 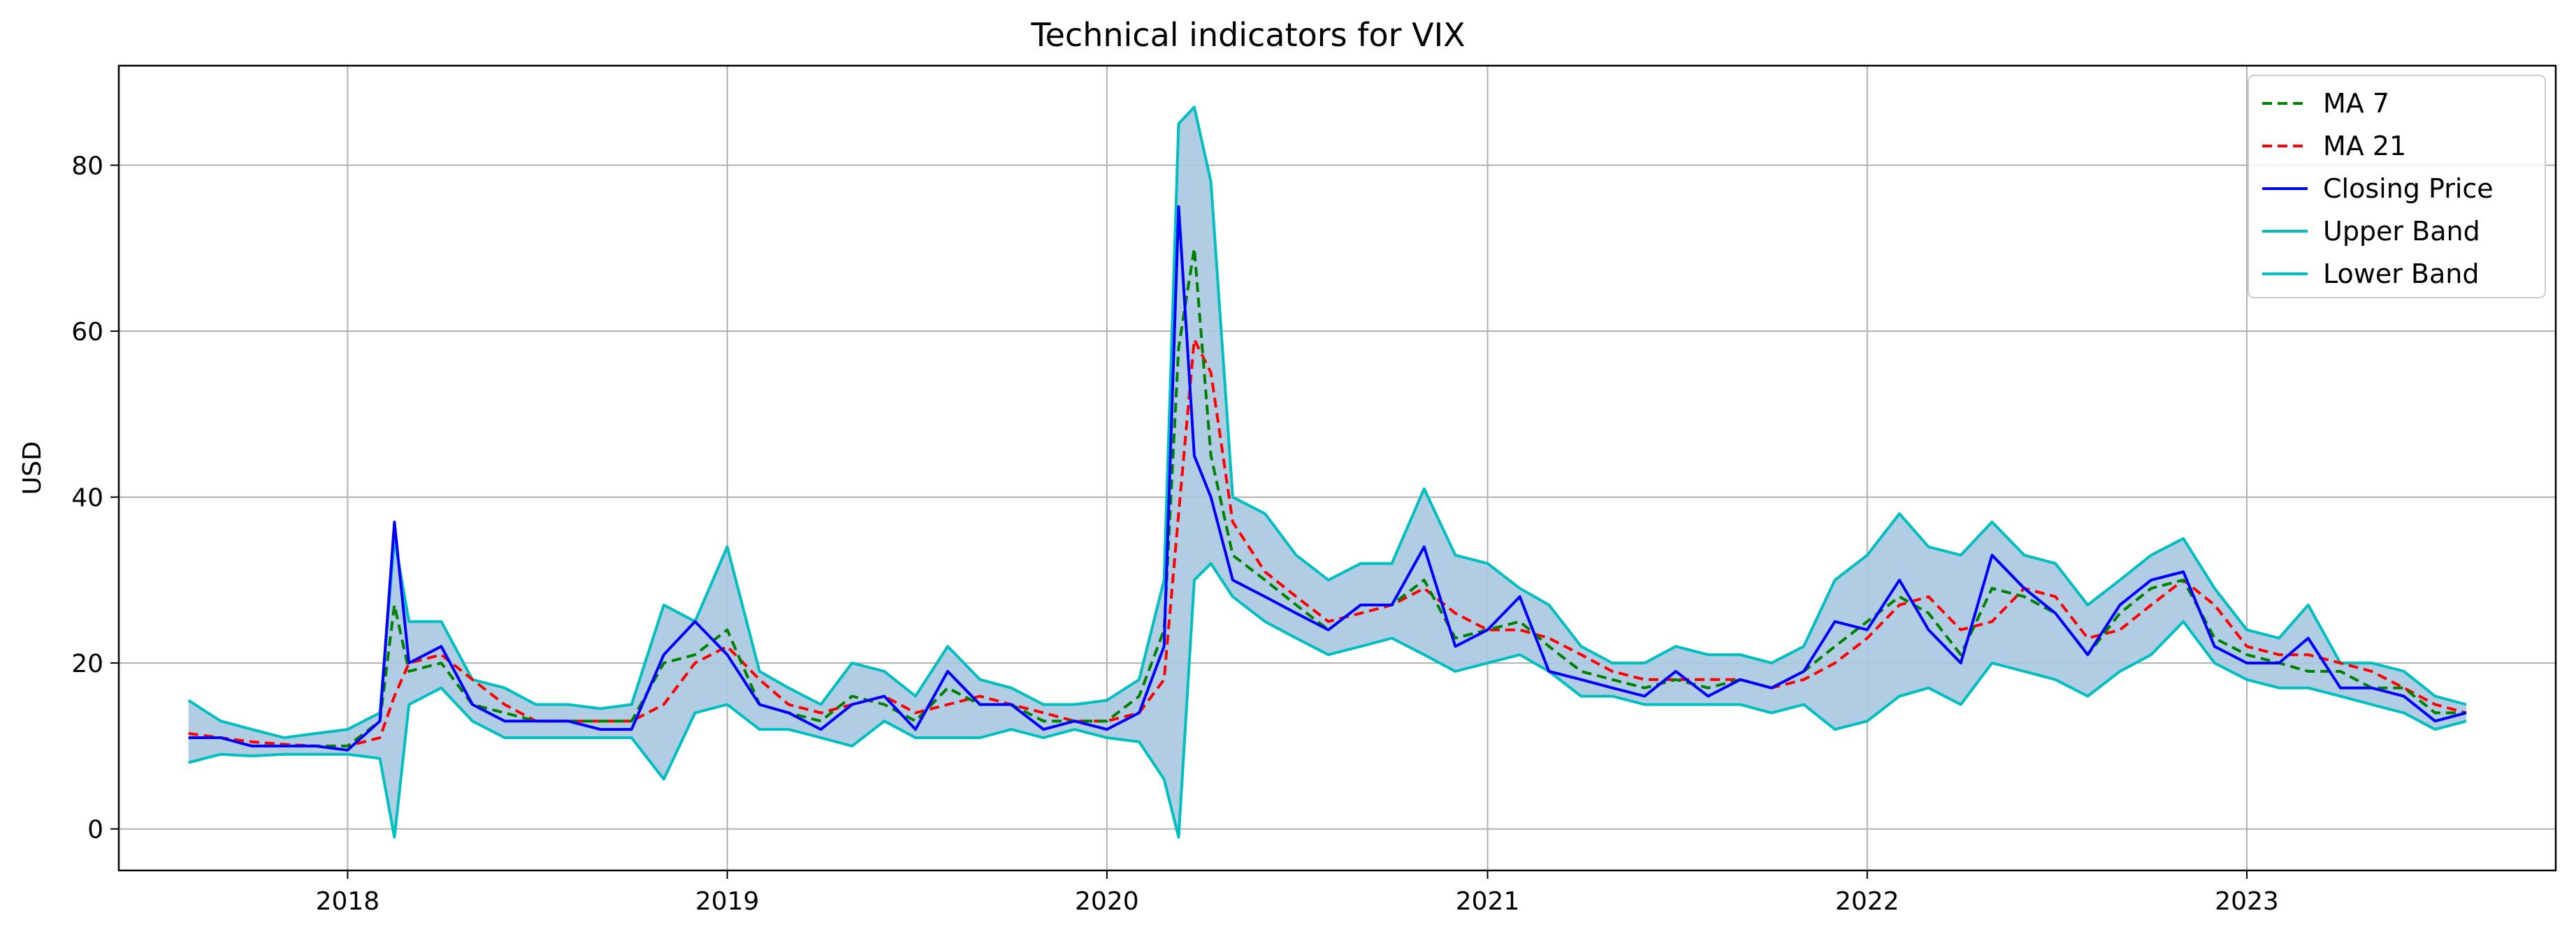 I want to click on legend-box, so click(x=2397, y=186).